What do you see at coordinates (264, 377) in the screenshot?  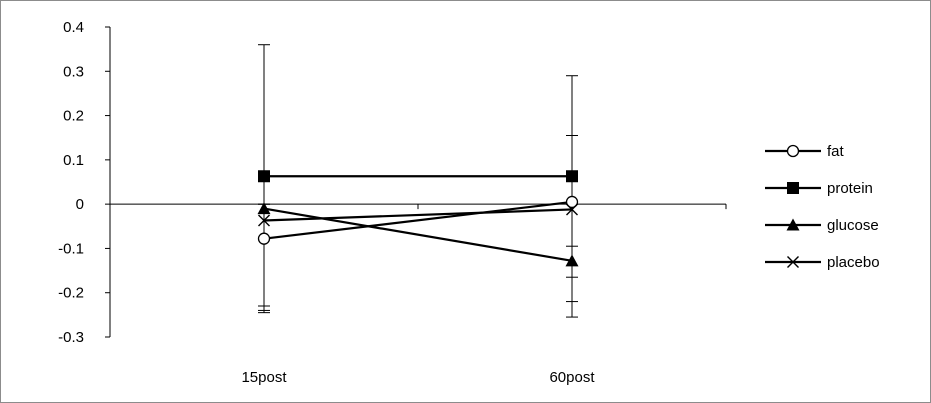 I see `x-tick-label: 15post` at bounding box center [264, 377].